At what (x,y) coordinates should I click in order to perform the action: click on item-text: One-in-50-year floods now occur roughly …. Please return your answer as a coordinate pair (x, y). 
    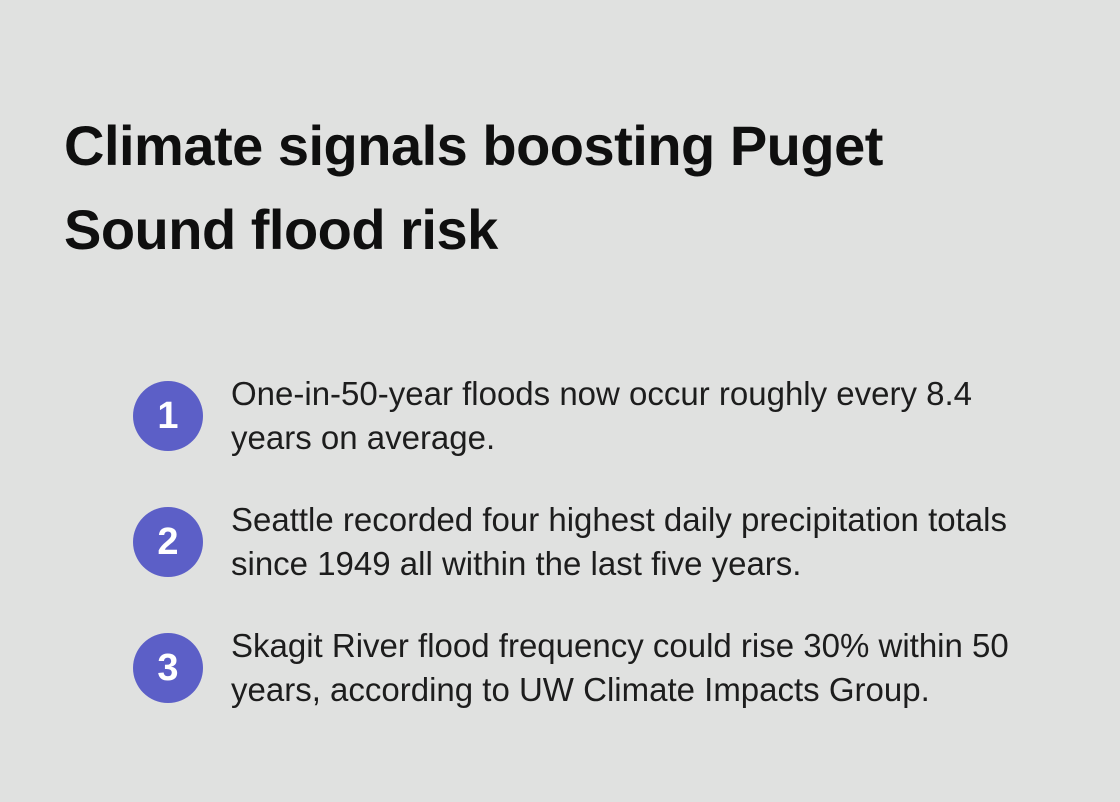
    Looking at the image, I should click on (602, 415).